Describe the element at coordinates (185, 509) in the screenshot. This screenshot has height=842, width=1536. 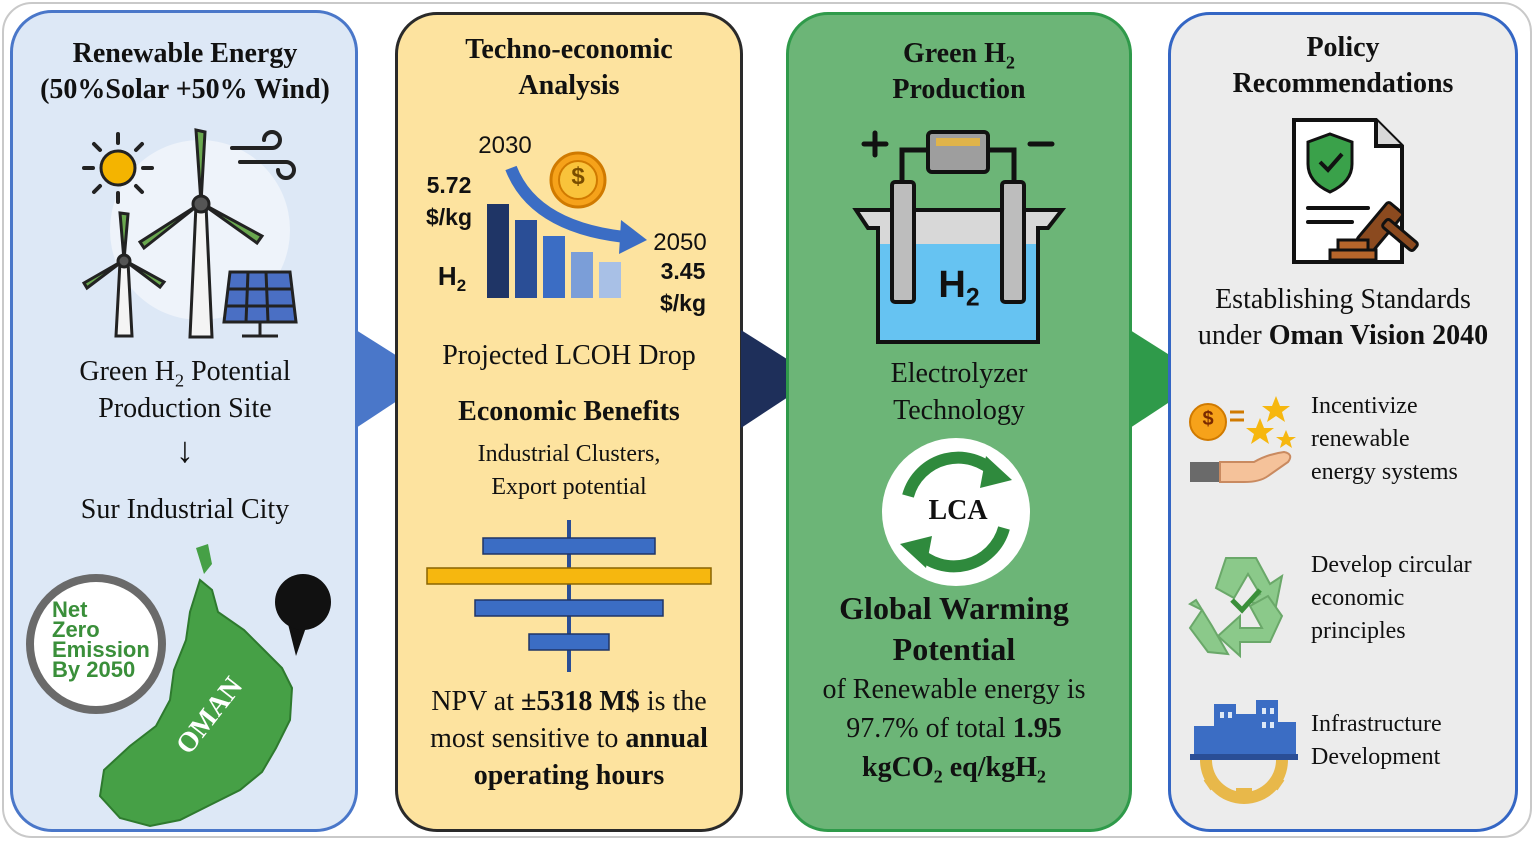
I see `city-label: Sur Industrial City` at that location.